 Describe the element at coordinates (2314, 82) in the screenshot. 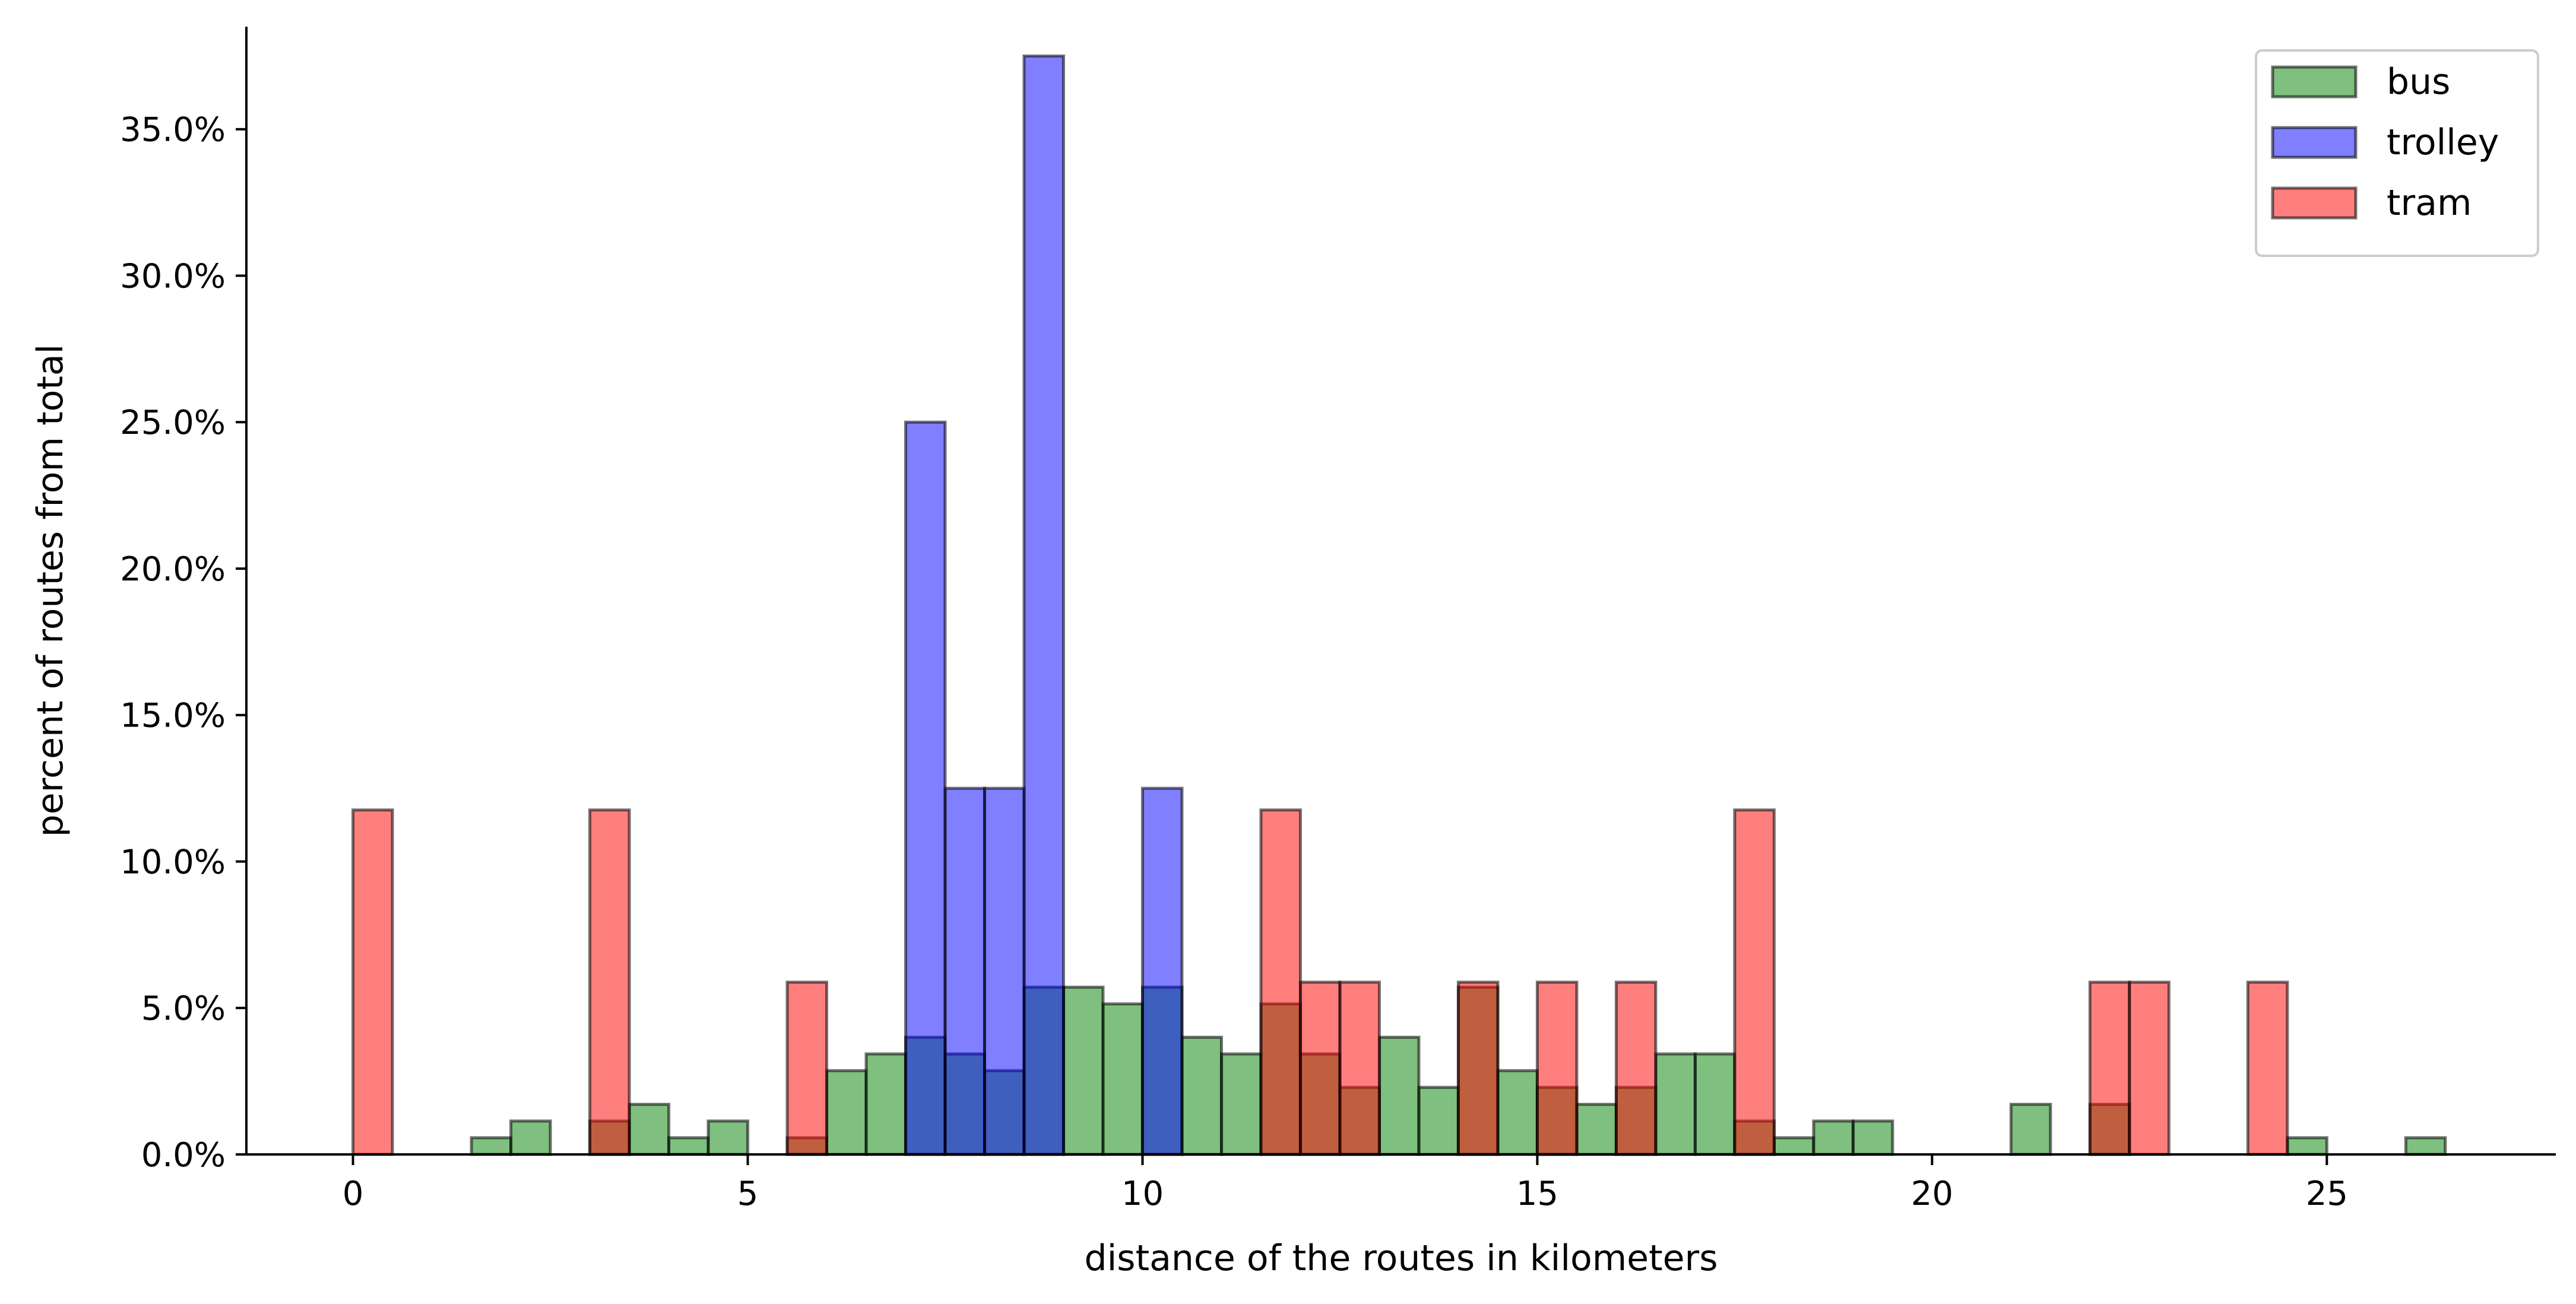

I see `bus-legend-swatch` at that location.